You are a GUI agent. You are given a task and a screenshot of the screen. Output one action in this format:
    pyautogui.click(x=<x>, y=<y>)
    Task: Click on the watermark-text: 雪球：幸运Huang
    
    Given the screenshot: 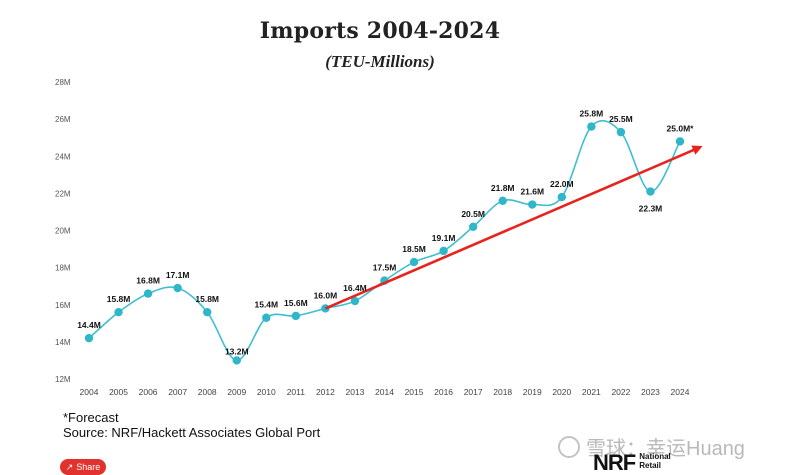 What is the action you would take?
    pyautogui.click(x=665, y=449)
    